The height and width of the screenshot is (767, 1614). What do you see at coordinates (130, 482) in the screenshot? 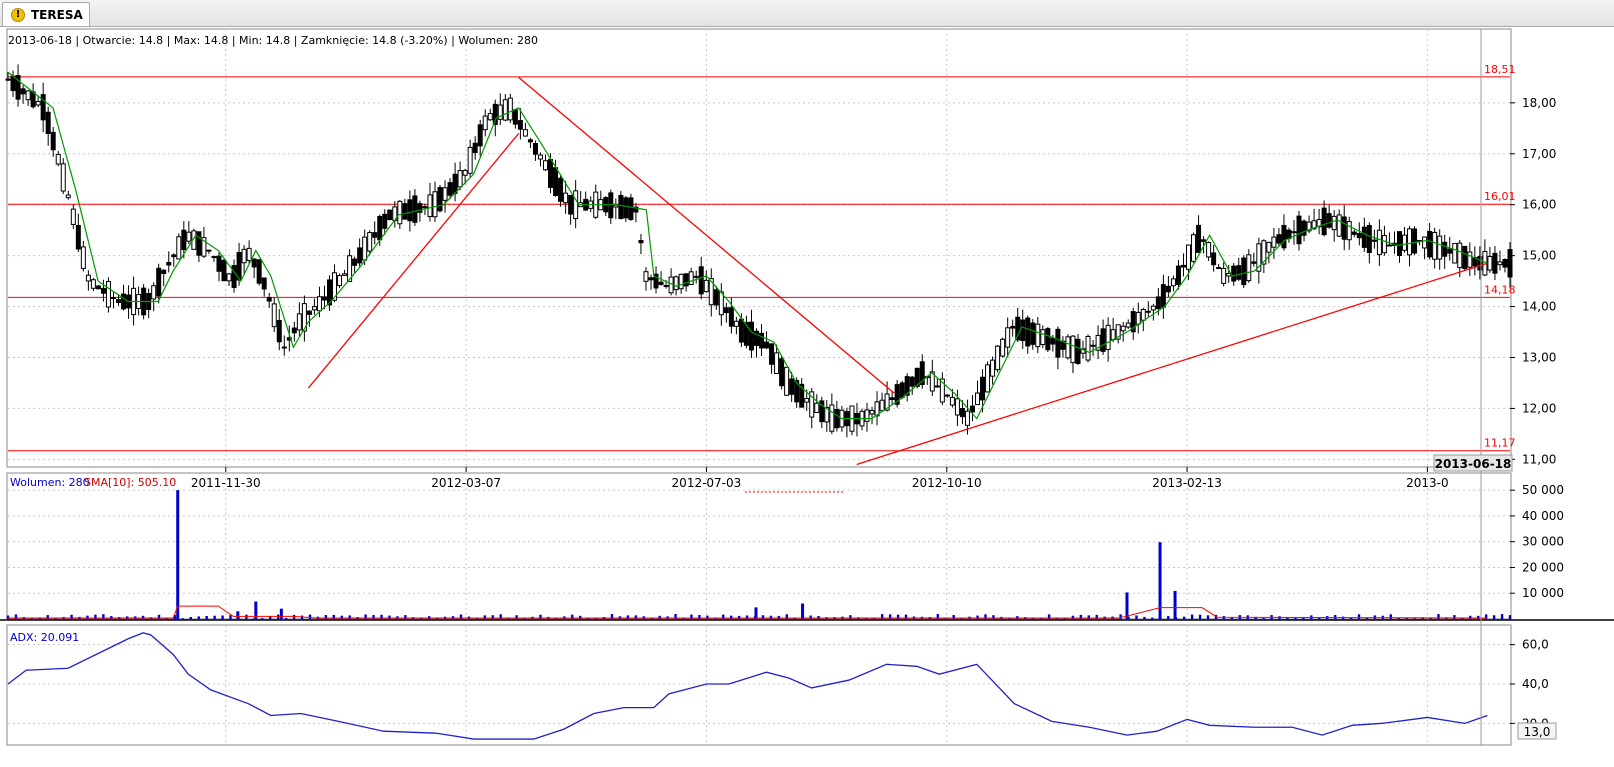
I see `volume-sma-label: SMA[10]: 505.10` at bounding box center [130, 482].